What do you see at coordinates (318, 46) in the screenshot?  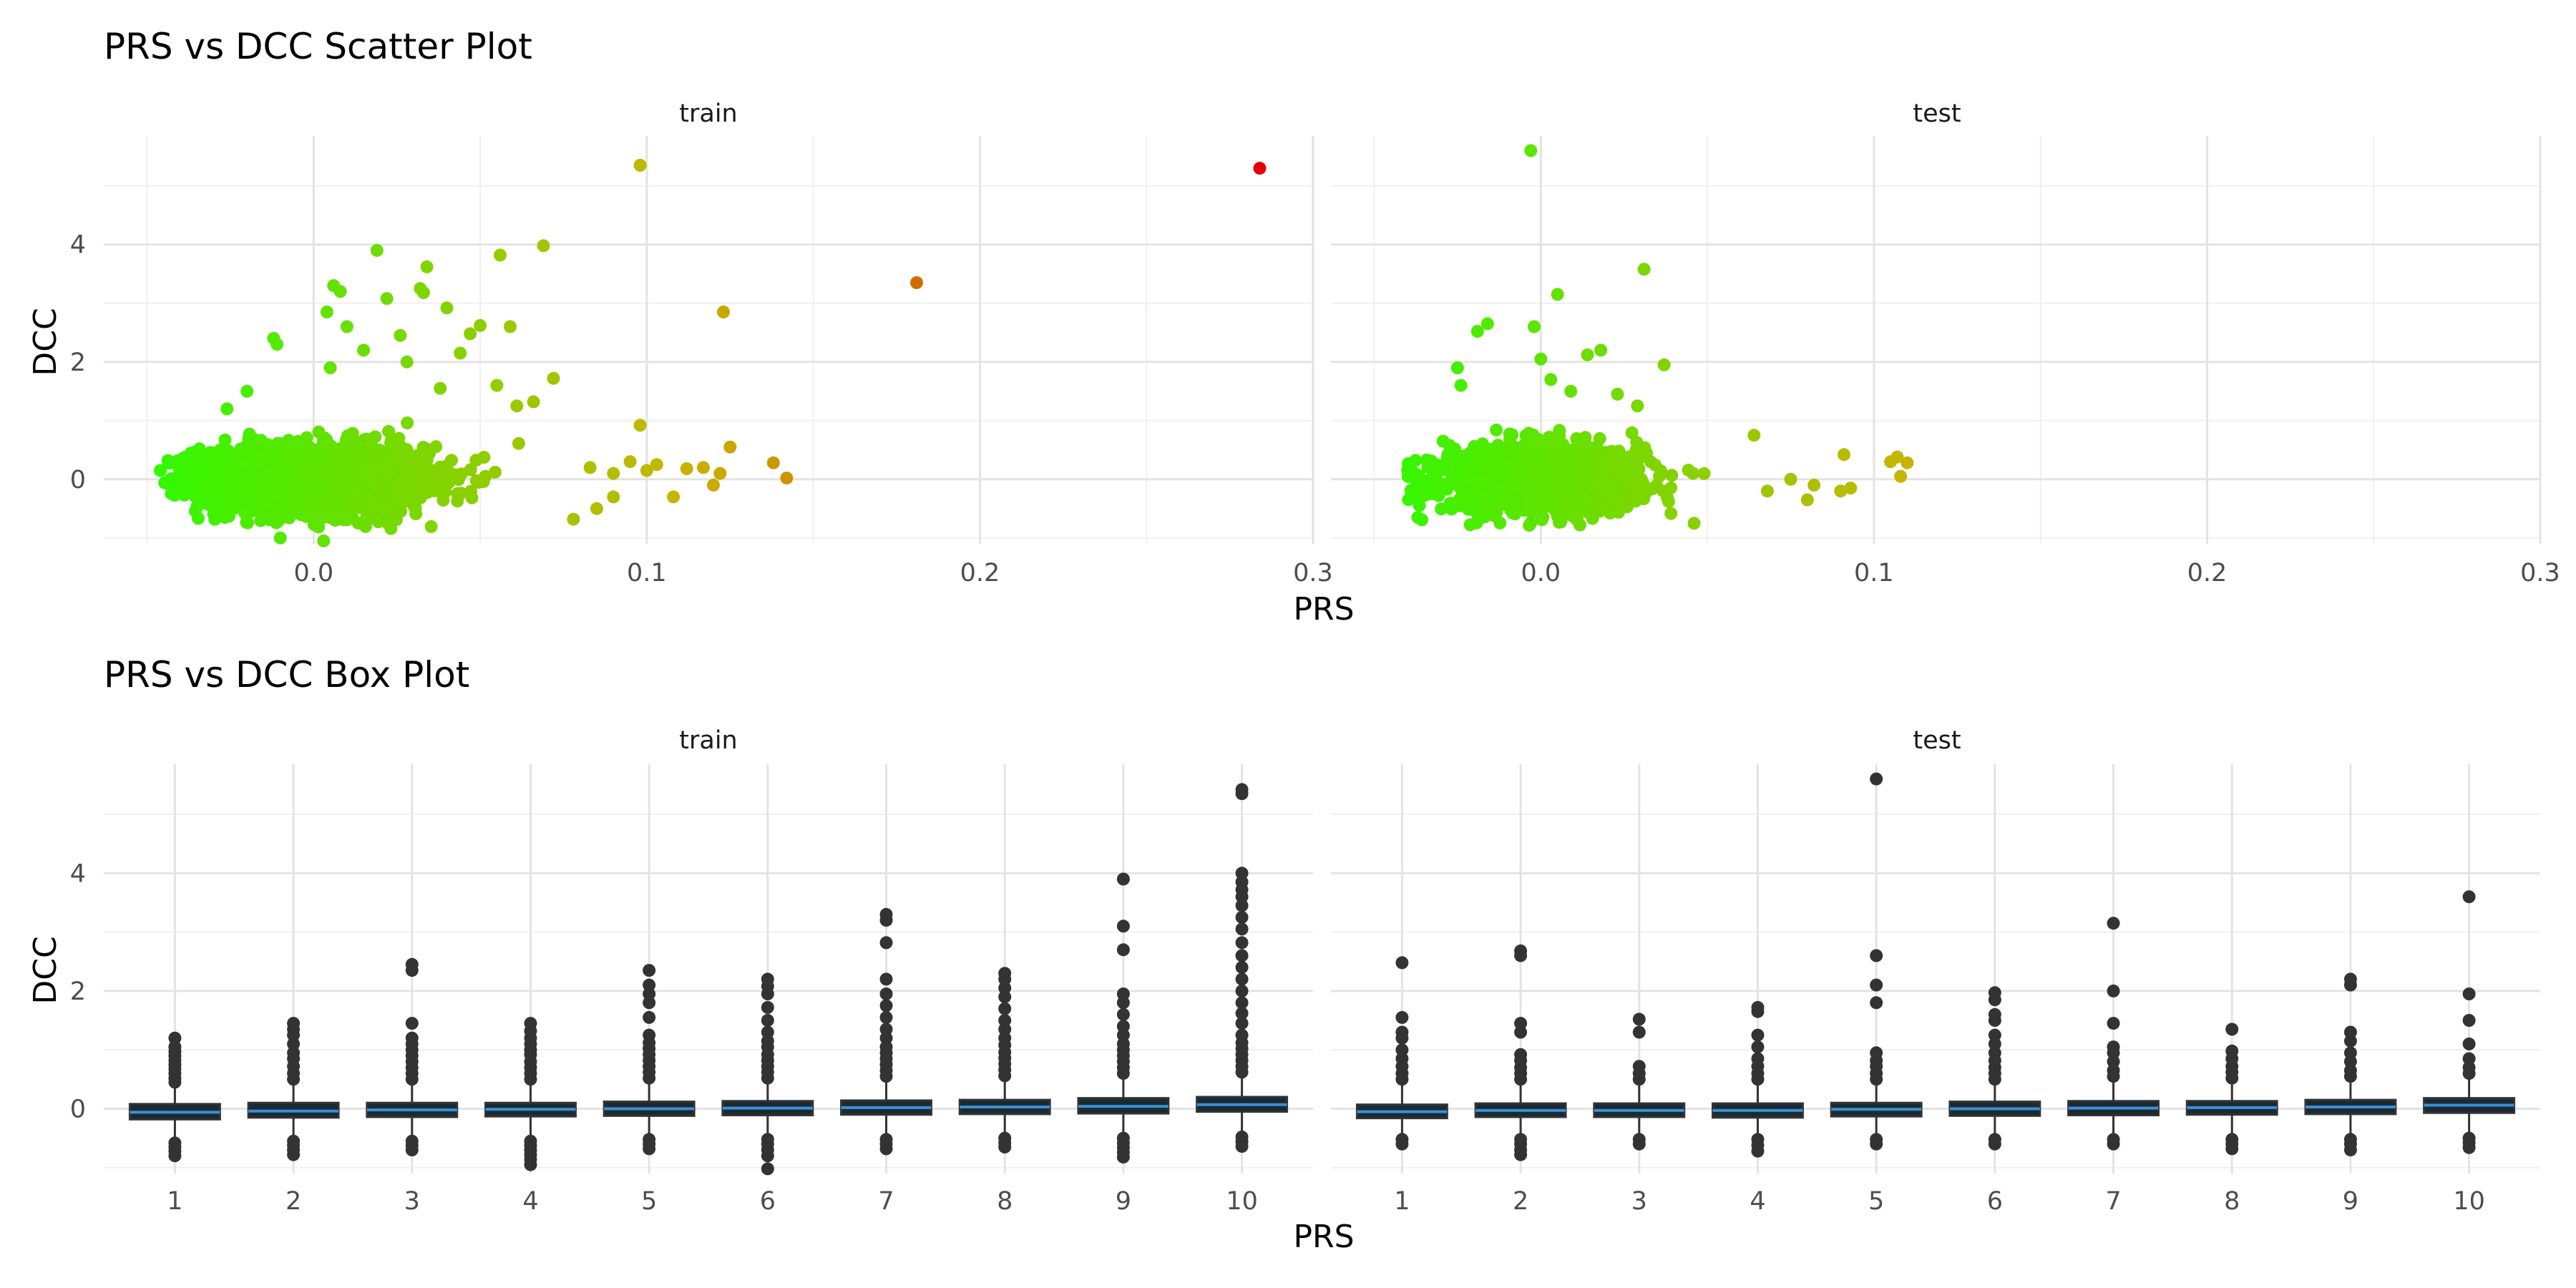 I see `scatter-plot-title: PRS vs DCC Scatter Plot` at bounding box center [318, 46].